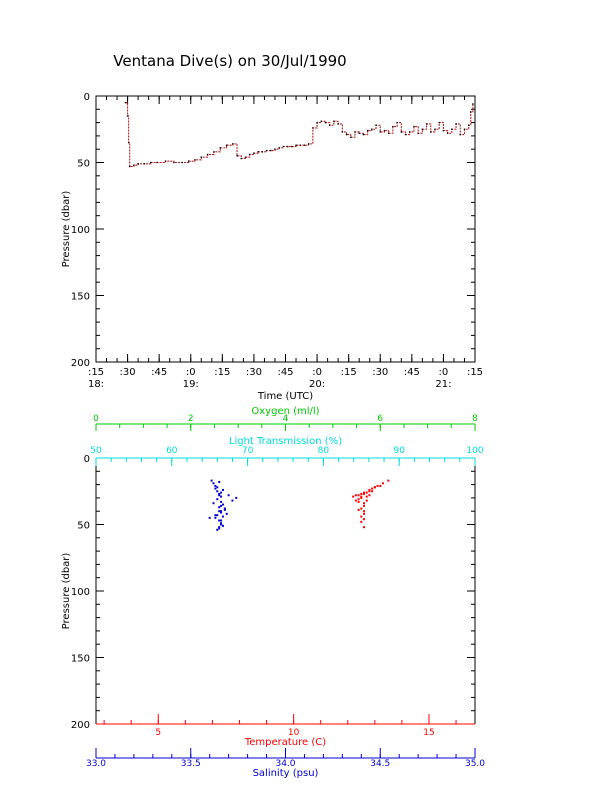  What do you see at coordinates (285, 441) in the screenshot?
I see `transmission-axis-title: Light Transmission (%)` at bounding box center [285, 441].